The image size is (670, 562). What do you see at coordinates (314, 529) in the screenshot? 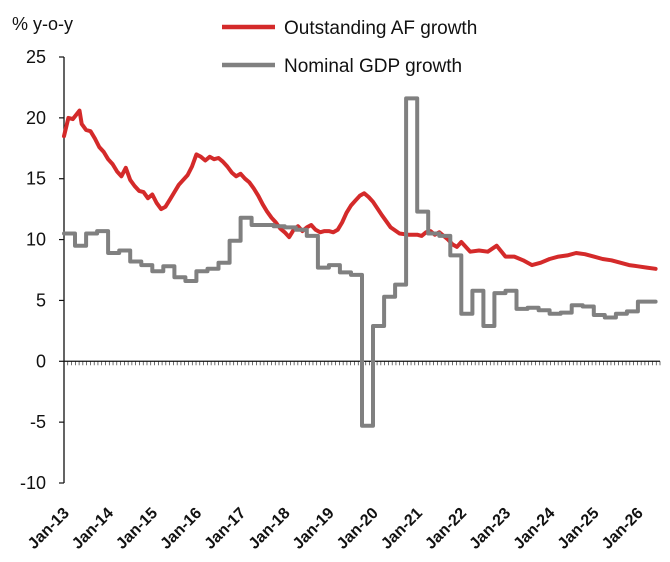
I see `x-tick-label: Jan-19` at bounding box center [314, 529].